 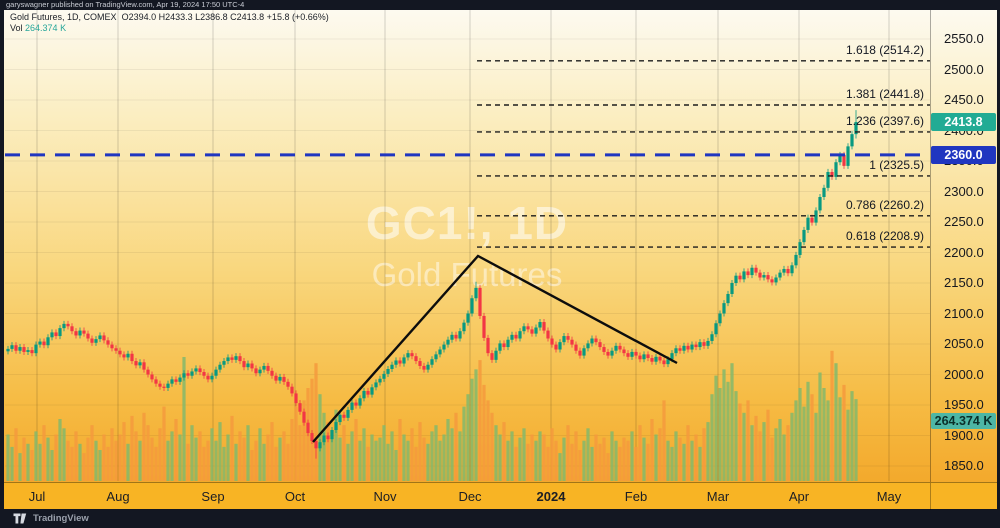 What do you see at coordinates (964, 404) in the screenshot?
I see `price-axis-tick: 1950.0` at bounding box center [964, 404].